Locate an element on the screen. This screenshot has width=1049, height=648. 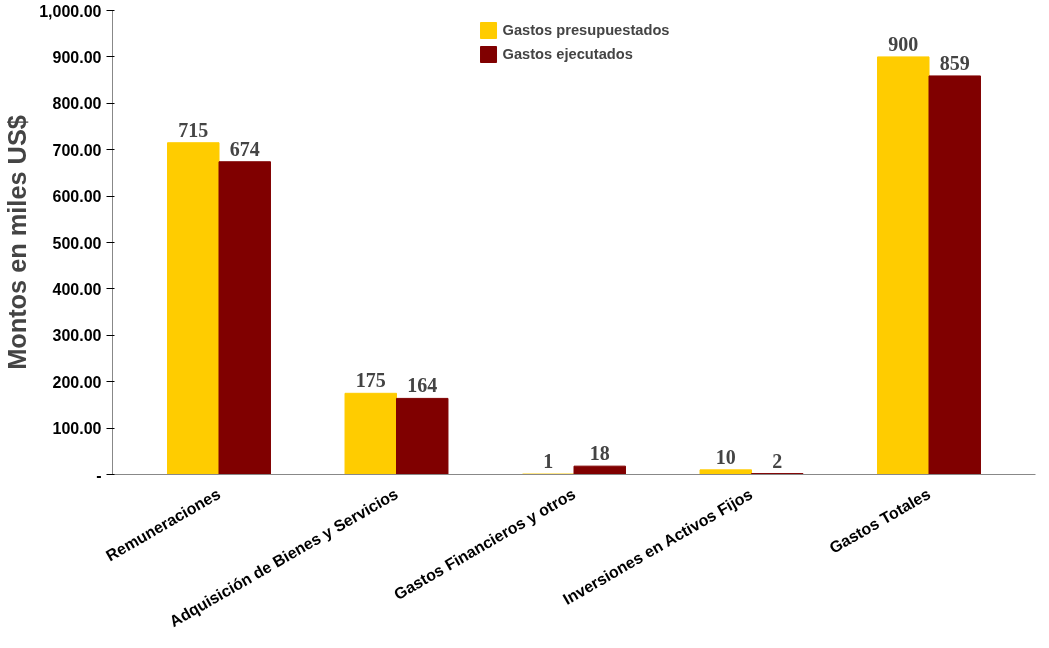
data-label: 10 is located at coordinates (725, 456).